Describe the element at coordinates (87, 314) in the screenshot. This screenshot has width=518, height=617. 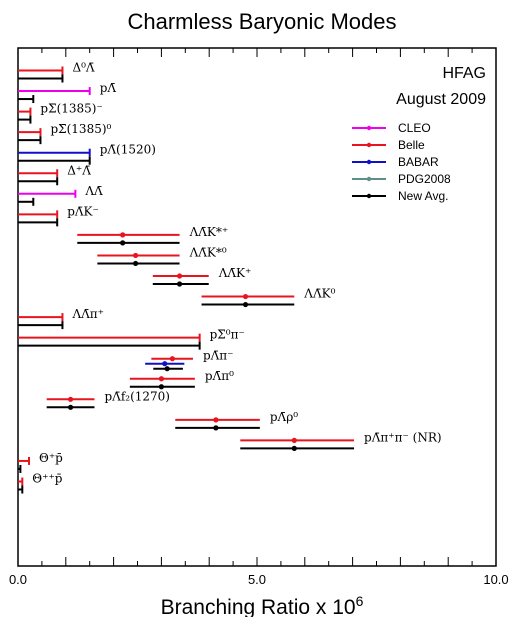
I see `decay-mode-label: ΛΛ̄π⁺` at that location.